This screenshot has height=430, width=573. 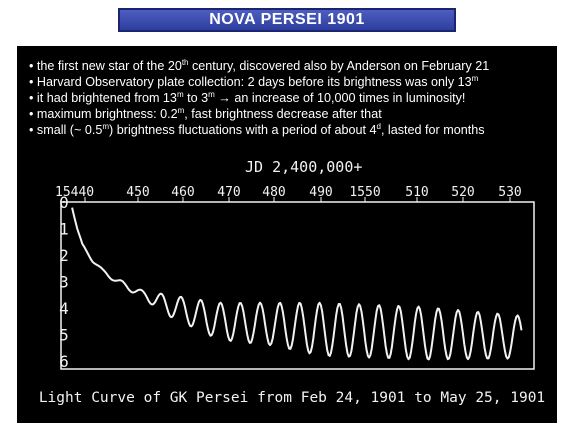 What do you see at coordinates (107, 114) in the screenshot?
I see `bullet-text: maximum brightness: 0.2` at bounding box center [107, 114].